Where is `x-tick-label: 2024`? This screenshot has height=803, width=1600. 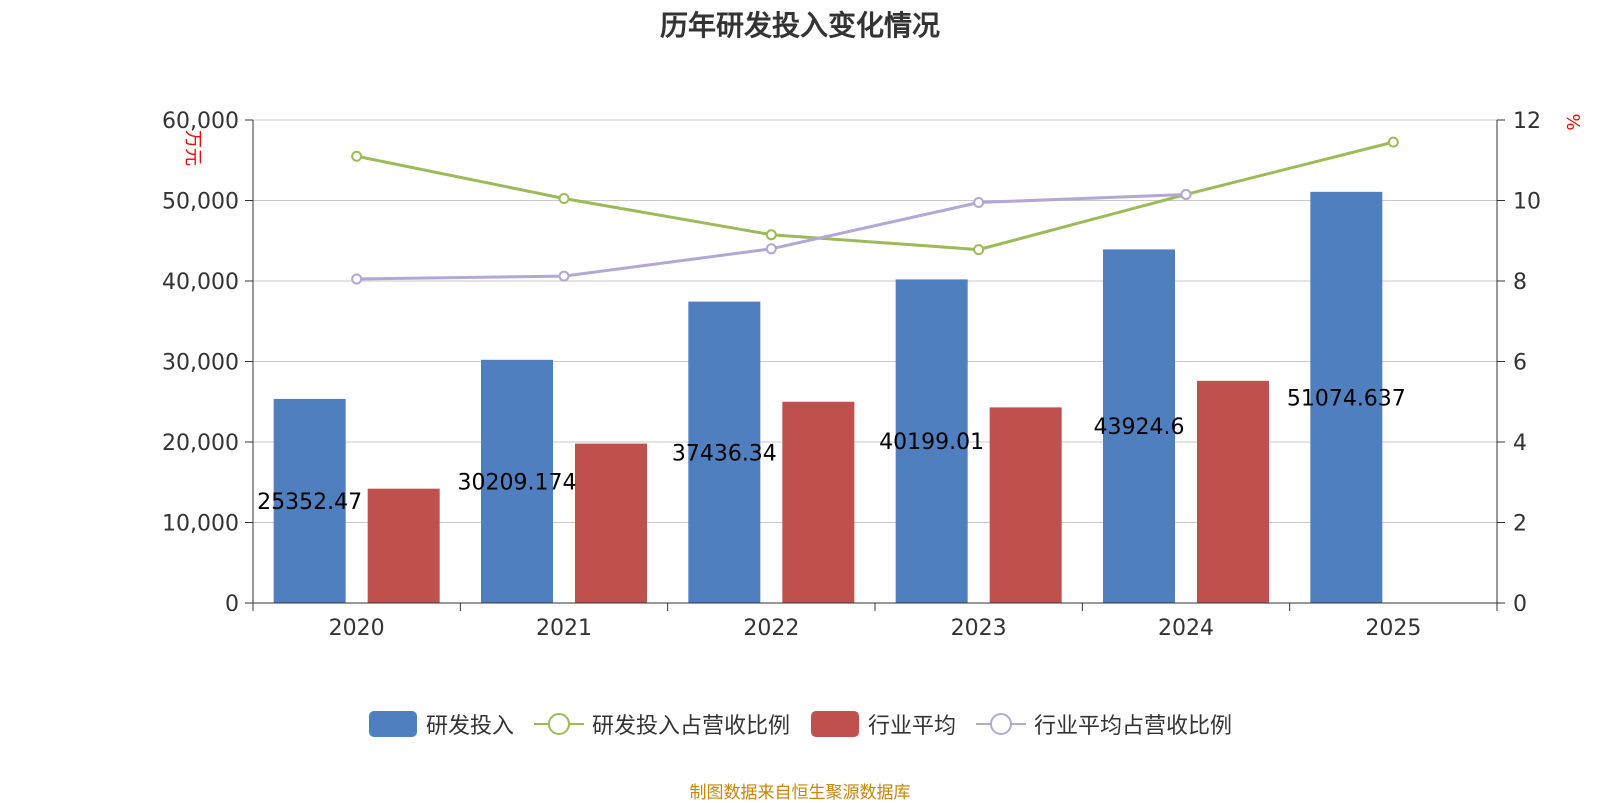 x-tick-label: 2024 is located at coordinates (1186, 628).